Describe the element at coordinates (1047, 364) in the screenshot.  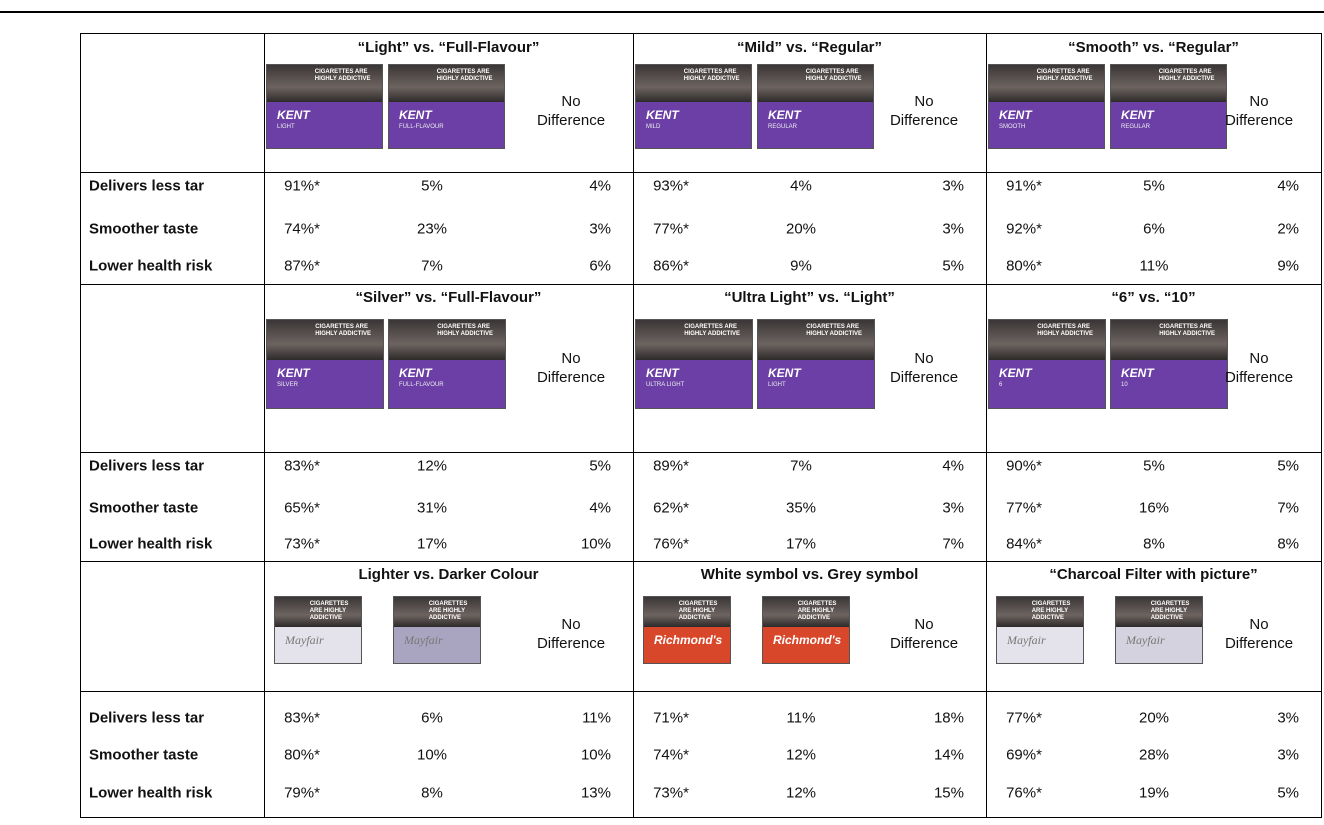
I see `pack-image: CIGARETTES ARE HIGHLY ADDICTIVE KENT 6` at that location.